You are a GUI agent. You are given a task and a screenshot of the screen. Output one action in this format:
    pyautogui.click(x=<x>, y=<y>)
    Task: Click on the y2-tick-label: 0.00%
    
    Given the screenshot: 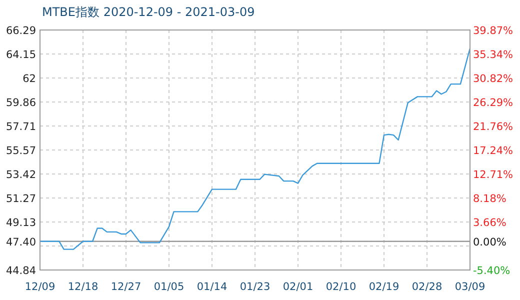 What is the action you would take?
    pyautogui.click(x=489, y=242)
    